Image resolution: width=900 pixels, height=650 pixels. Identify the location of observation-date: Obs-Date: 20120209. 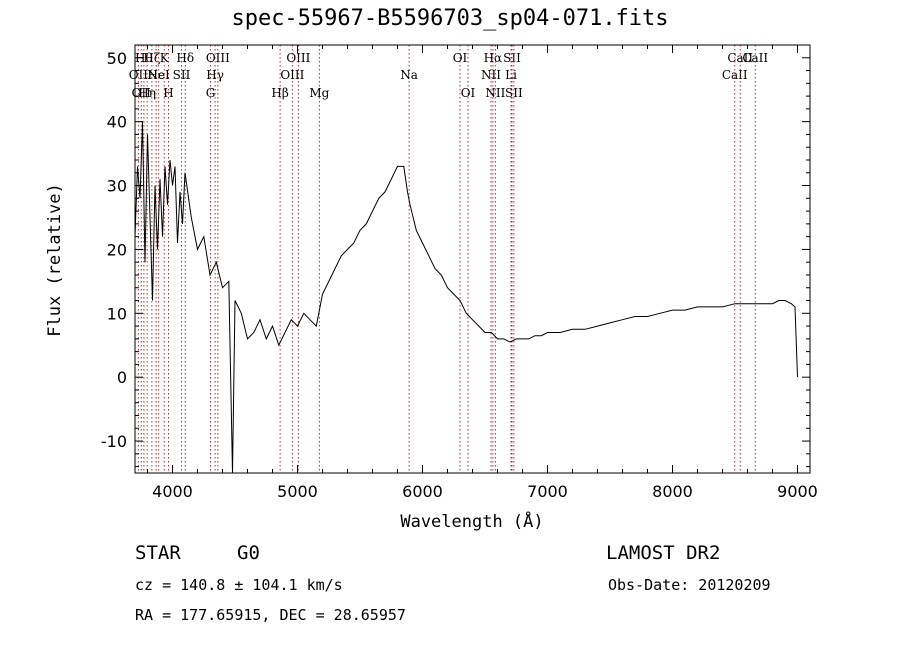
(689, 585).